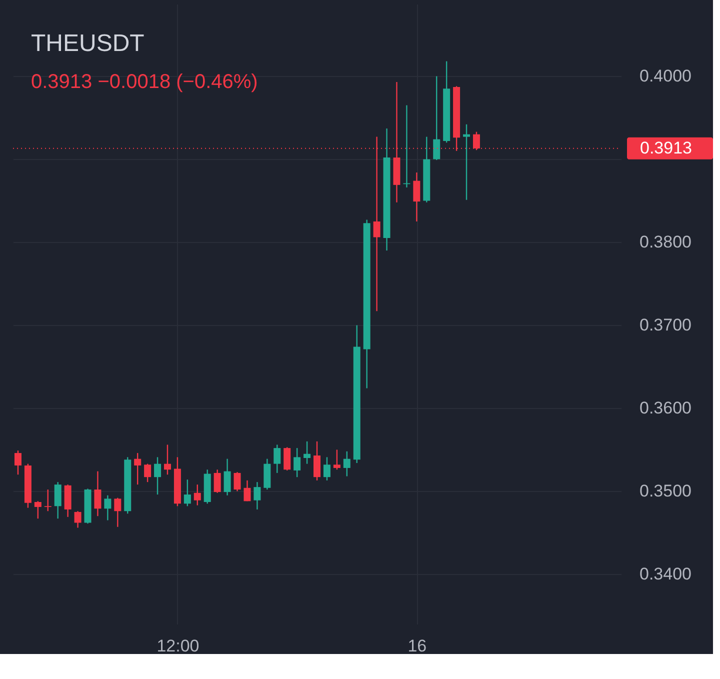  Describe the element at coordinates (666, 242) in the screenshot. I see `y-tick-label: 0.3800` at that location.